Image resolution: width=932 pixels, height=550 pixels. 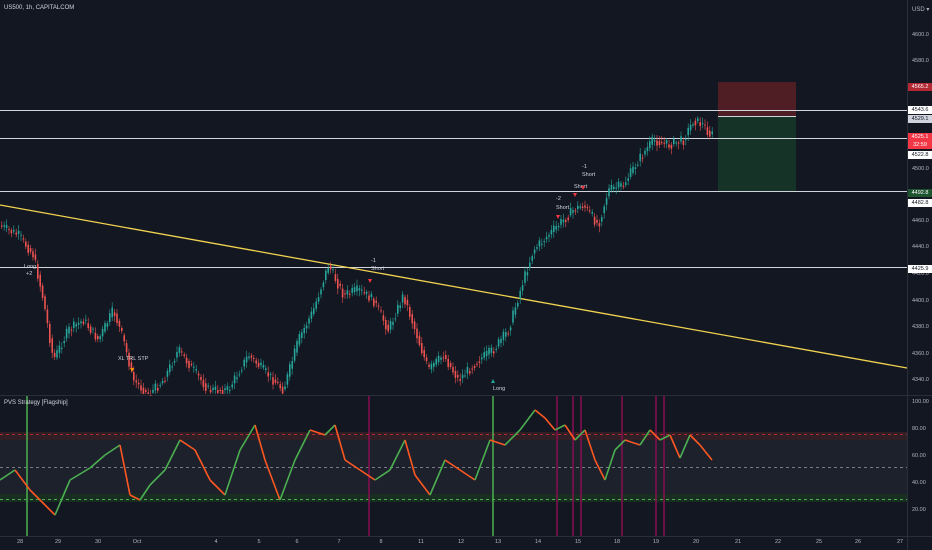 I want to click on price-label: 4543.6, so click(x=920, y=110).